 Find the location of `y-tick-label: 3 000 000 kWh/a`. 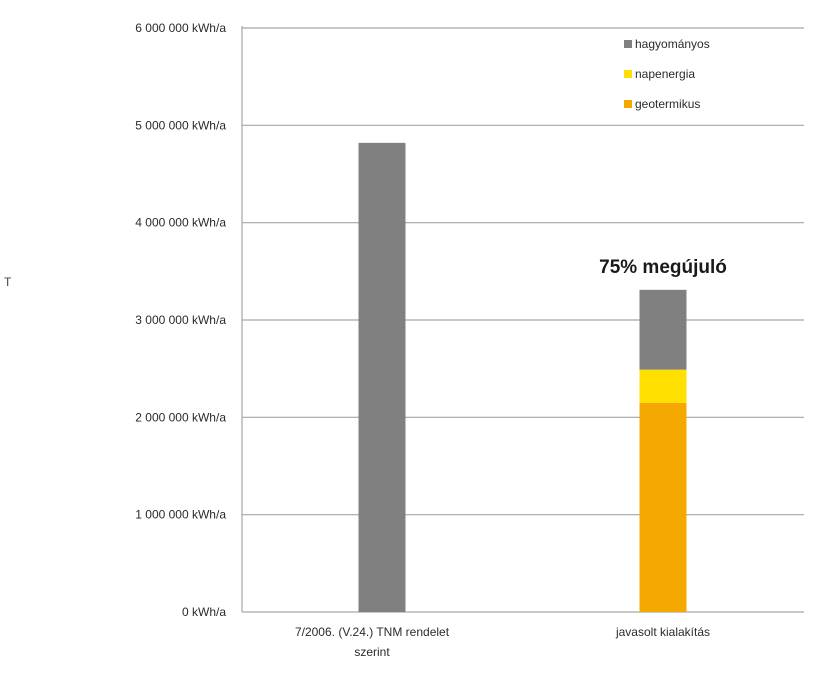

y-tick-label: 3 000 000 kWh/a is located at coordinates (180, 320).